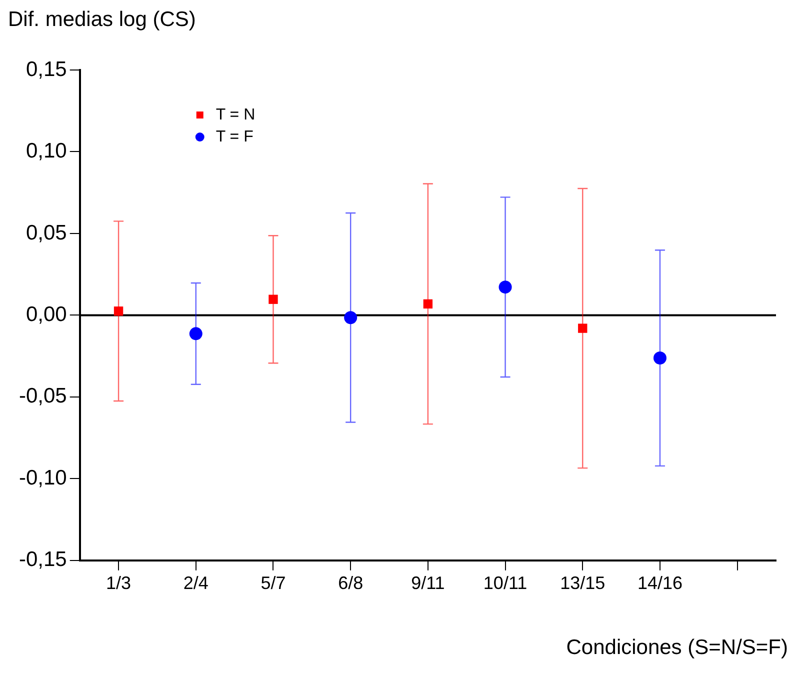 This screenshot has height=686, width=800. I want to click on x-tick-label: 2/4, so click(195, 583).